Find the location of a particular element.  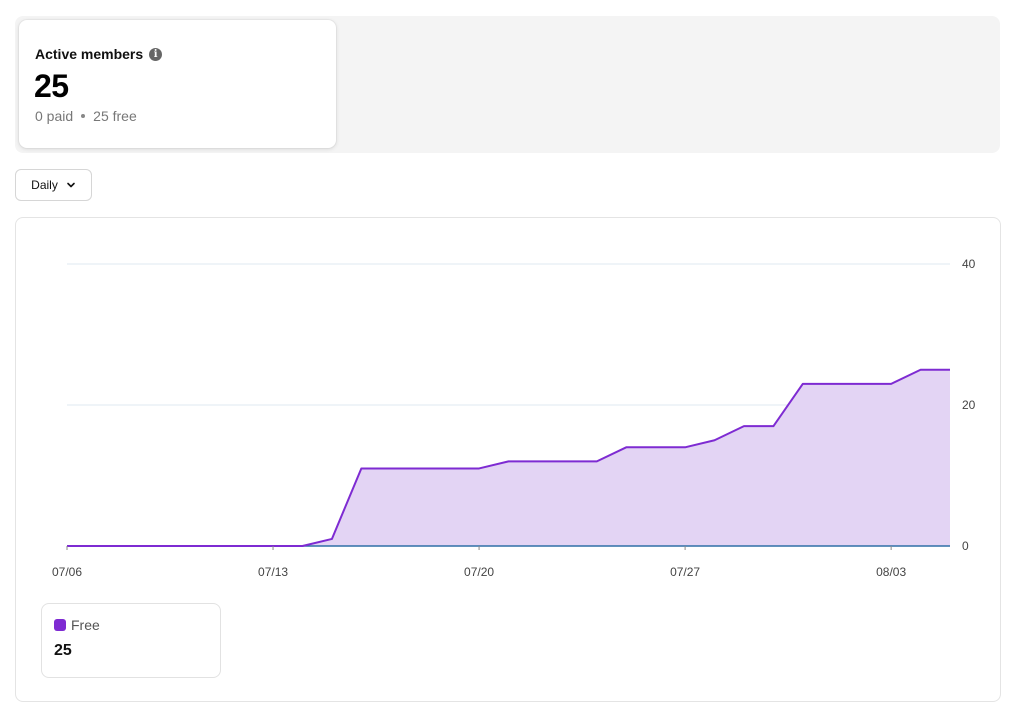

x-tick-label: 08/03 is located at coordinates (891, 572).